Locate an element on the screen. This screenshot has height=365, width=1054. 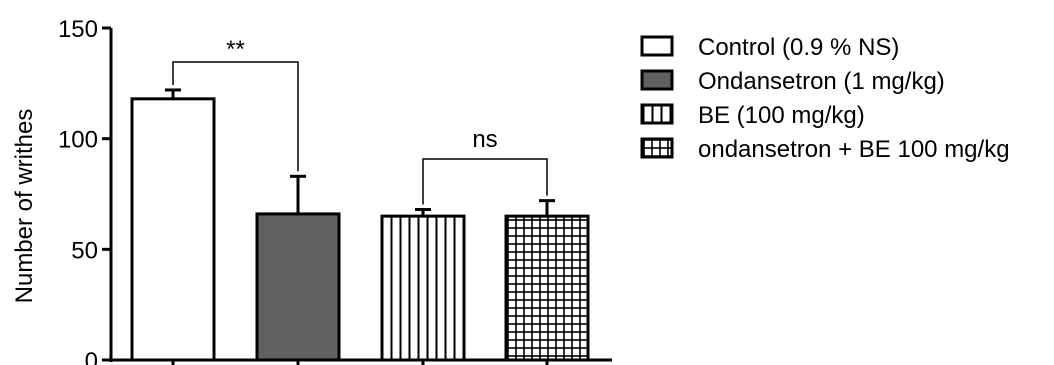
y-tick-label: 150 is located at coordinates (78, 29).